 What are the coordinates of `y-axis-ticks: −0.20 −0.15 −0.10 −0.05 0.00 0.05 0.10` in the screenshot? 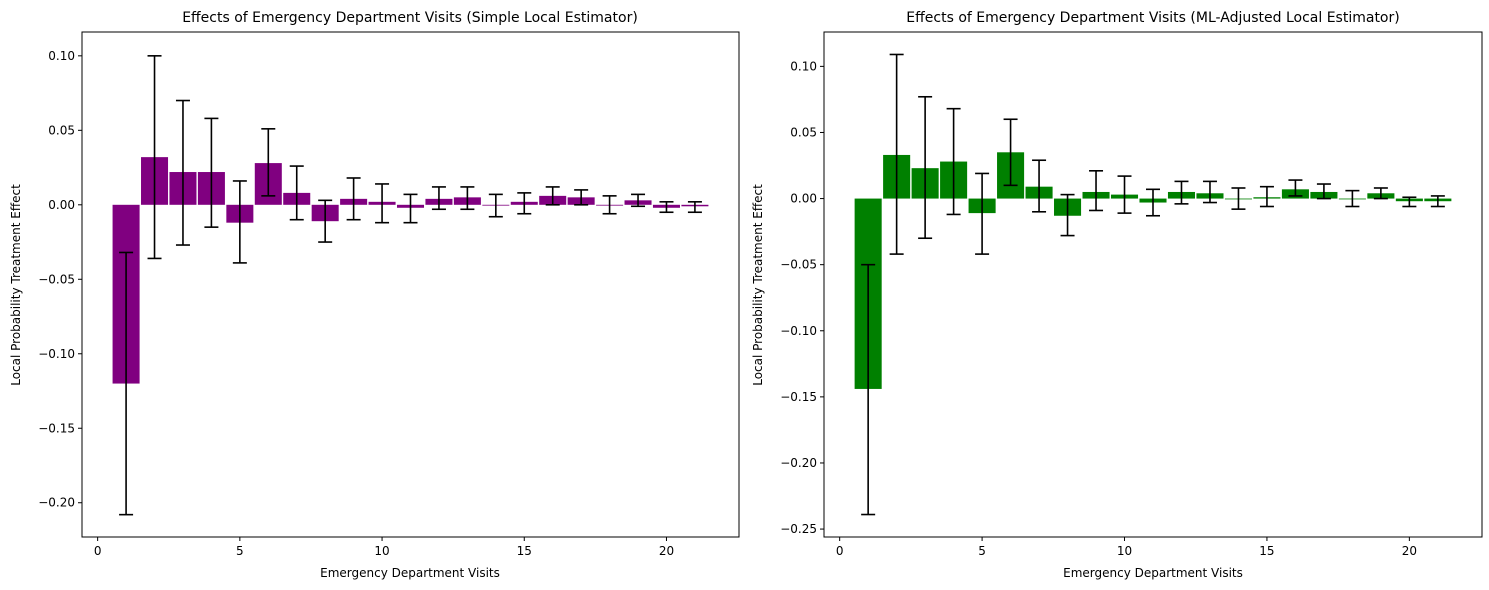 It's located at (60, 279).